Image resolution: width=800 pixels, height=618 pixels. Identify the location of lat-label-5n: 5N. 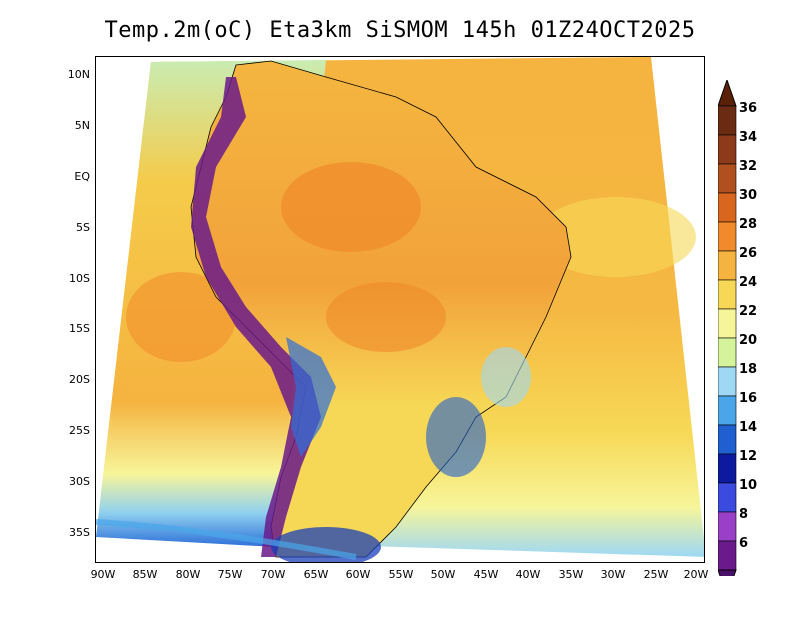
(82, 125).